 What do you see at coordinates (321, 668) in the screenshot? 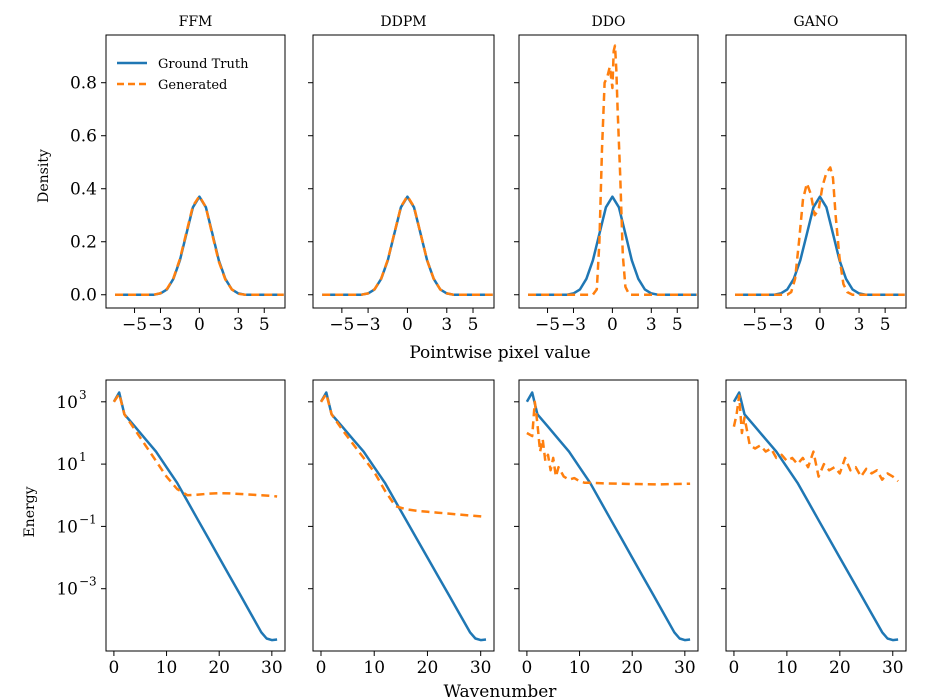
I see `x-tick-label-ddpm-spectrum: 0` at bounding box center [321, 668].